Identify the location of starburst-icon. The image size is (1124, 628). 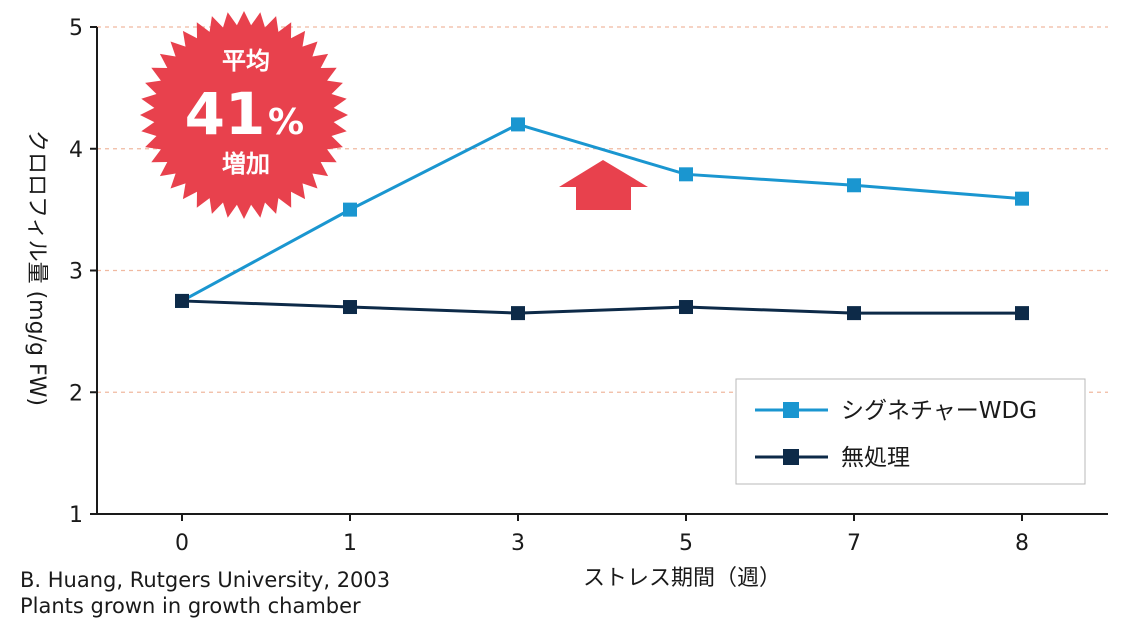
(244, 115).